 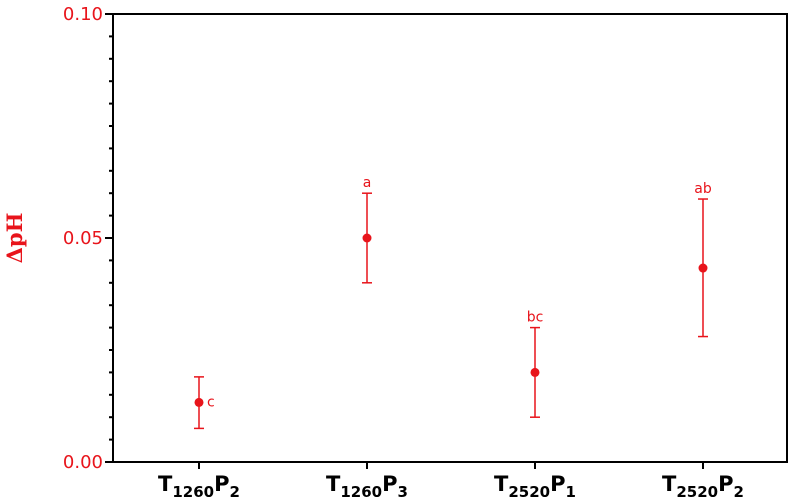 What do you see at coordinates (535, 318) in the screenshot?
I see `significance-letter: bc` at bounding box center [535, 318].